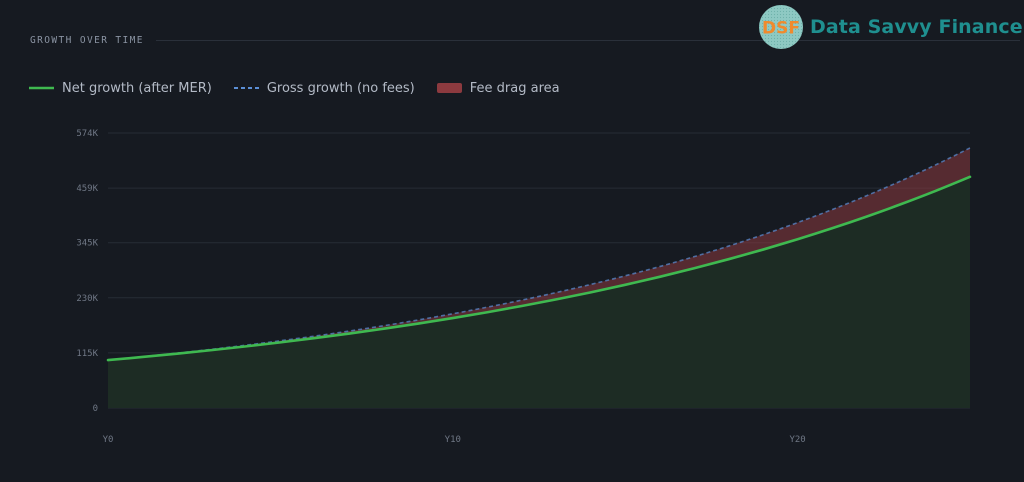  What do you see at coordinates (916, 27) in the screenshot?
I see `brand-name: Data Savvy Finance` at bounding box center [916, 27].